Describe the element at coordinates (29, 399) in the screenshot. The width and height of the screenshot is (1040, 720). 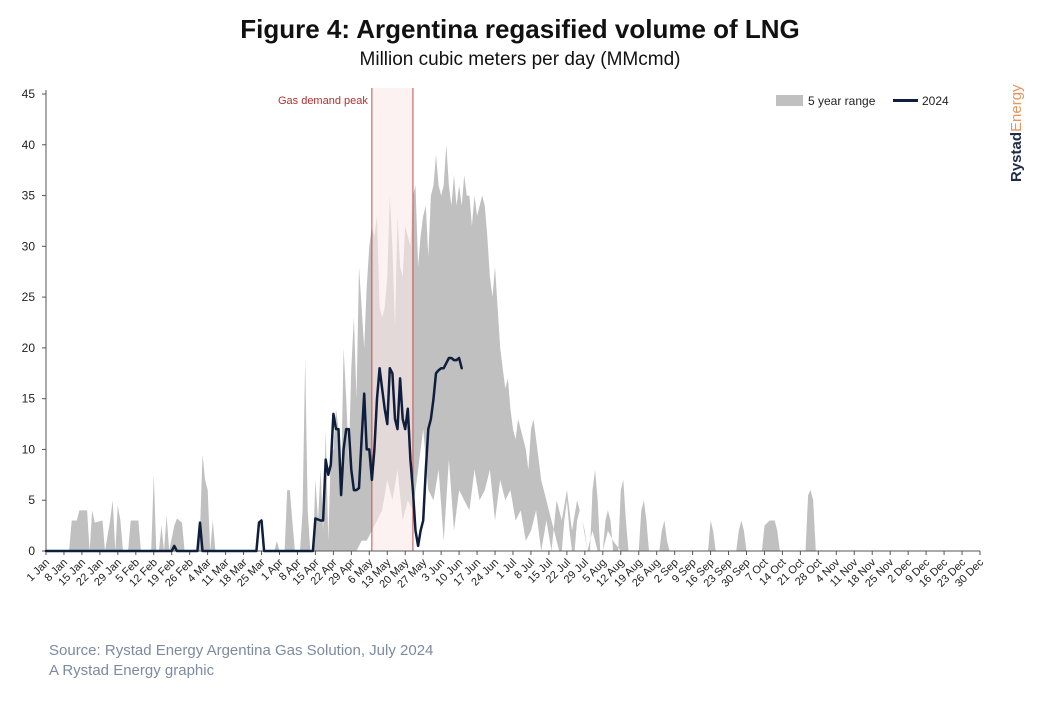
I see `y-tick-label: 15` at that location.